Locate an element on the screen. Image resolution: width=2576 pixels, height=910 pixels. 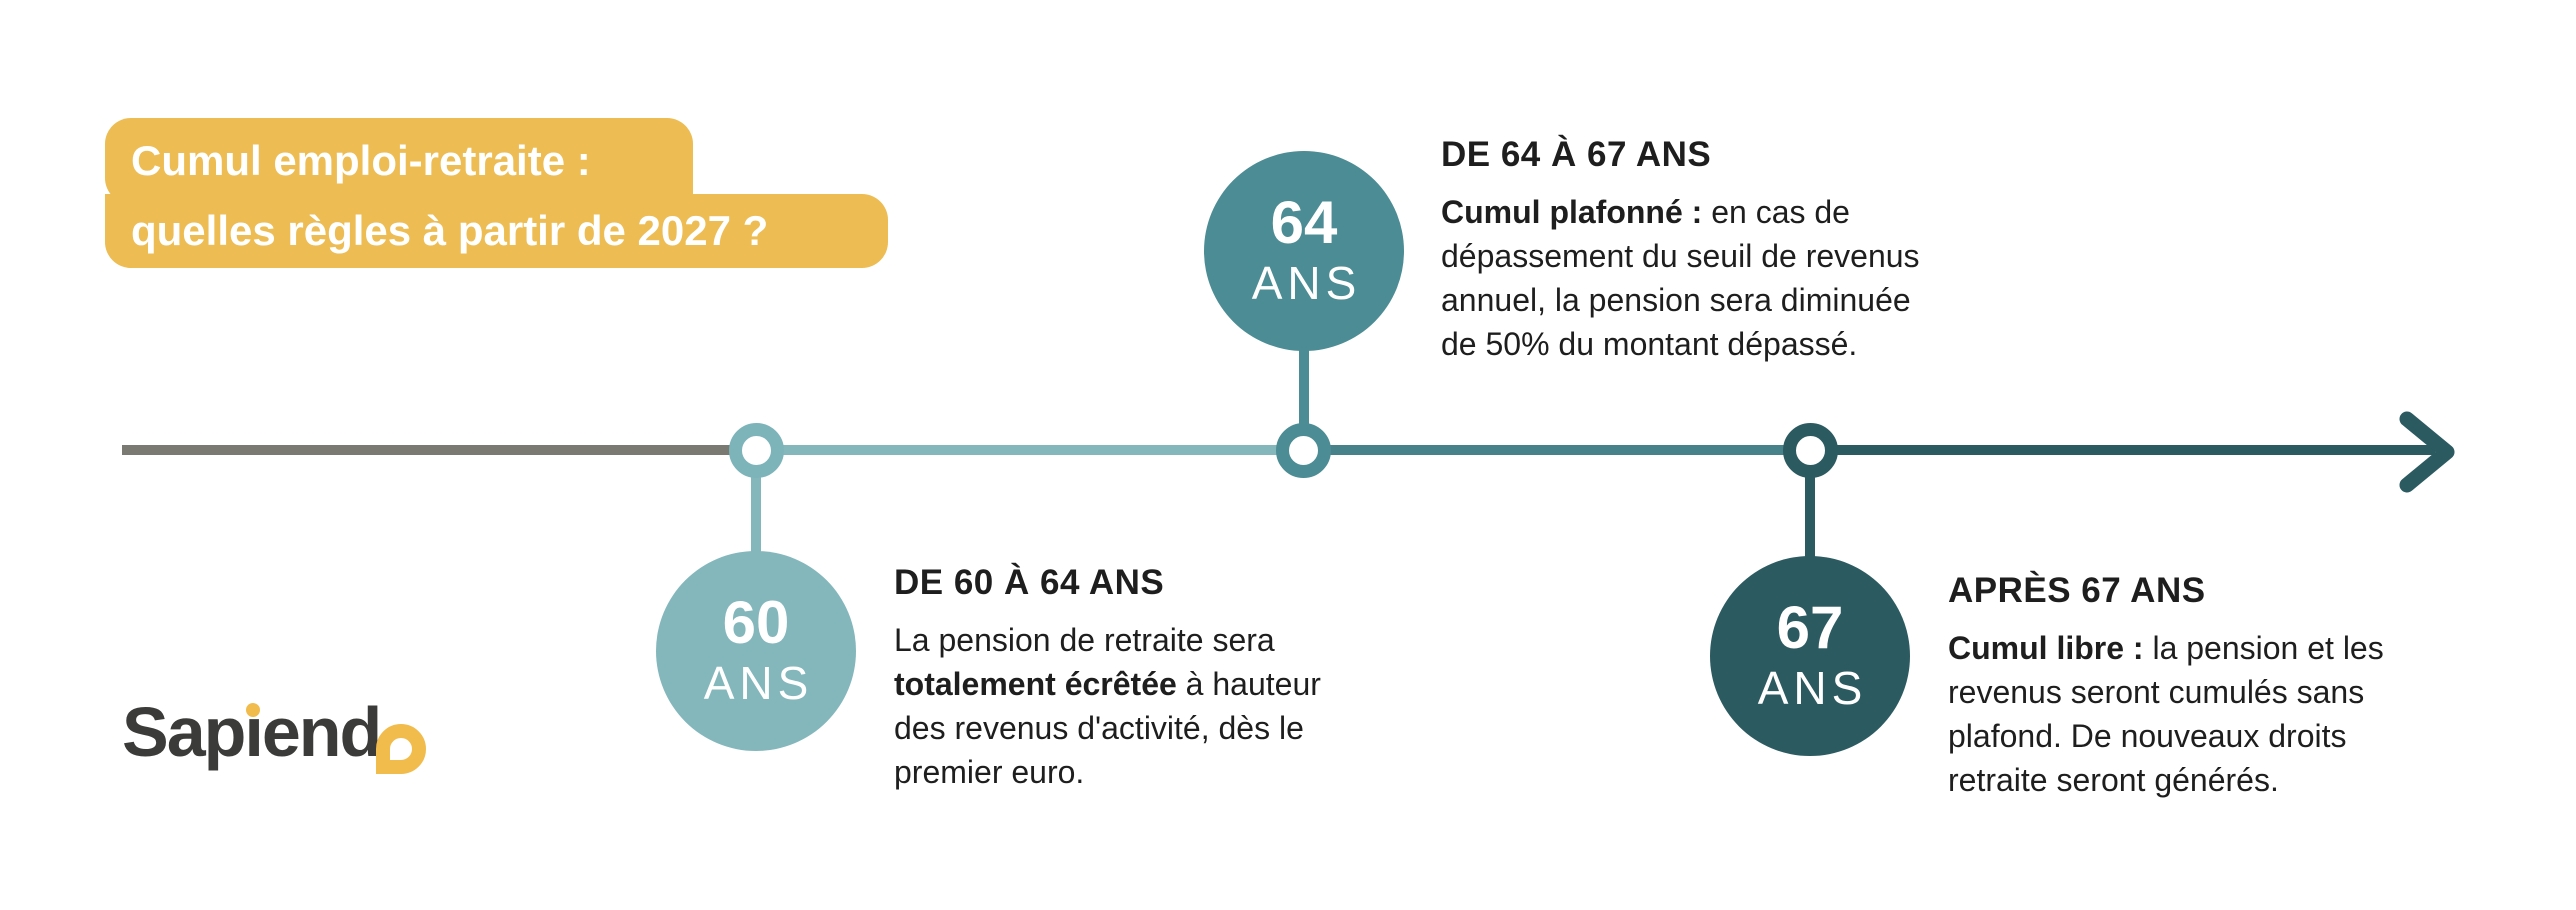
milestone-line: plafond. De nouveaux droits is located at coordinates (2147, 736).